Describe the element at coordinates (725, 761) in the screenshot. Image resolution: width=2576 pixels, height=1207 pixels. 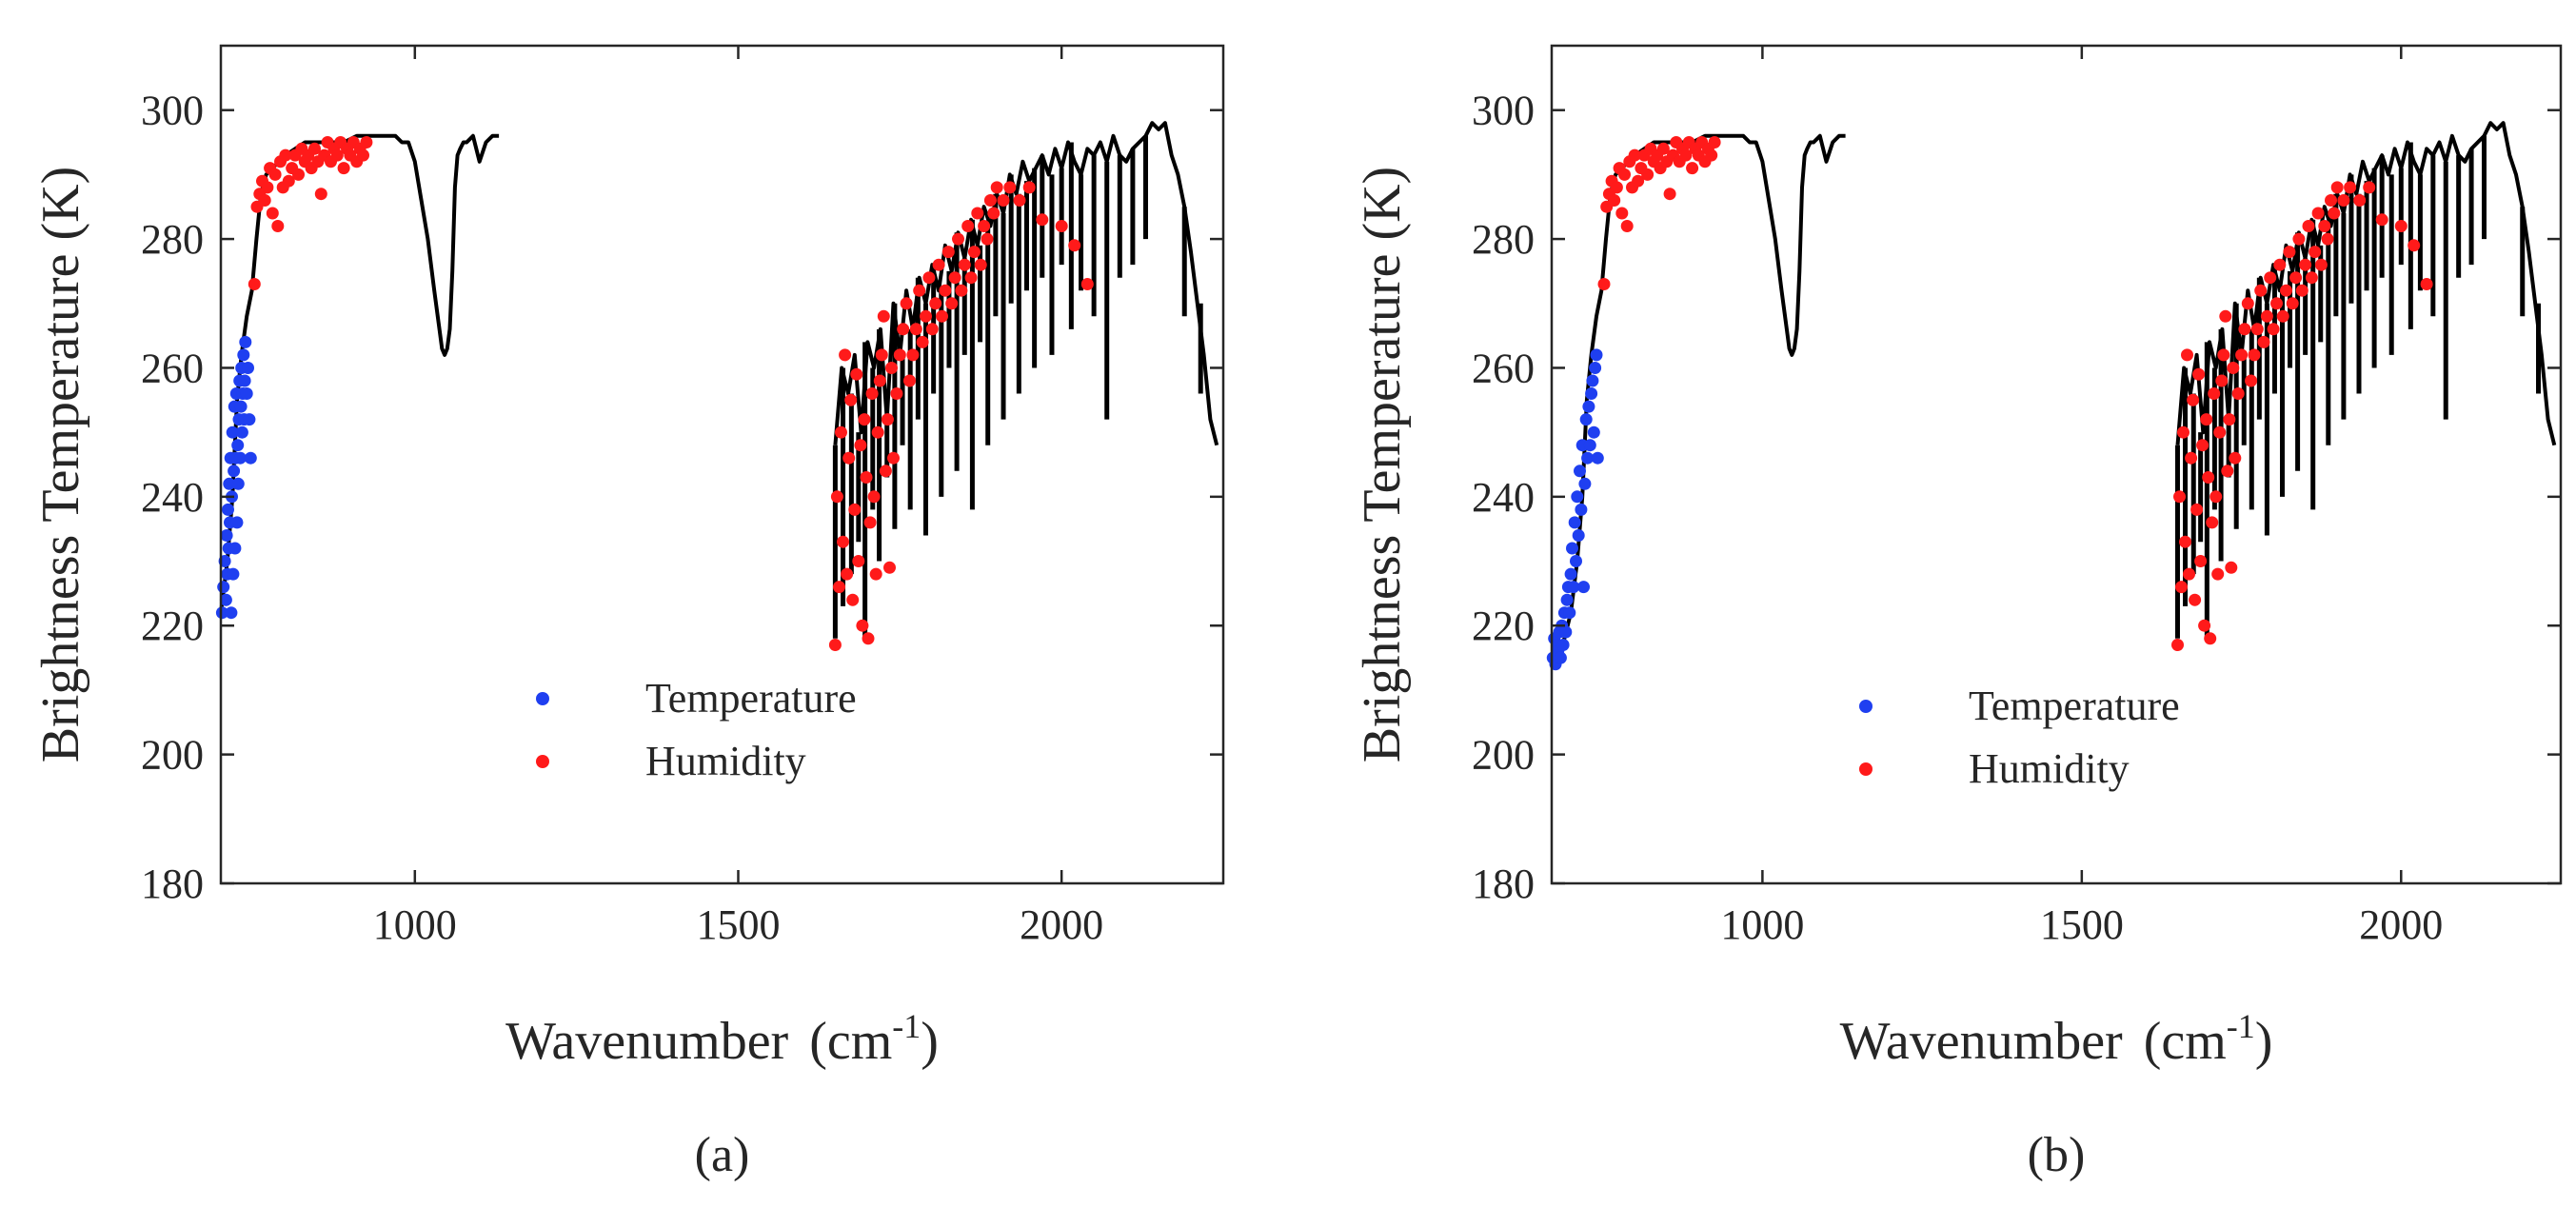
I see `legend-label-humidity: Humidity` at that location.